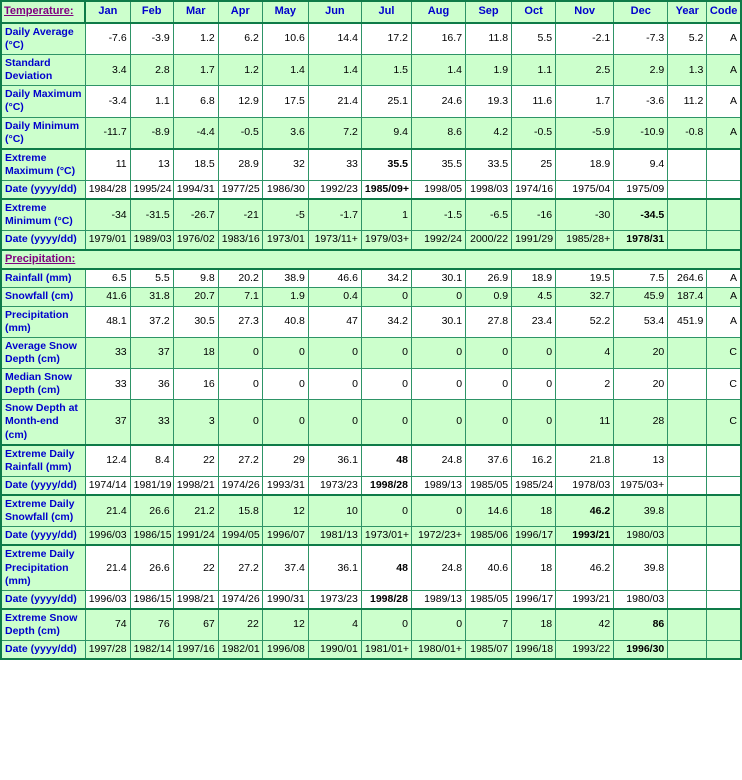 The height and width of the screenshot is (780, 742). I want to click on row-label: Median Snow Depth (cm), so click(43, 384).